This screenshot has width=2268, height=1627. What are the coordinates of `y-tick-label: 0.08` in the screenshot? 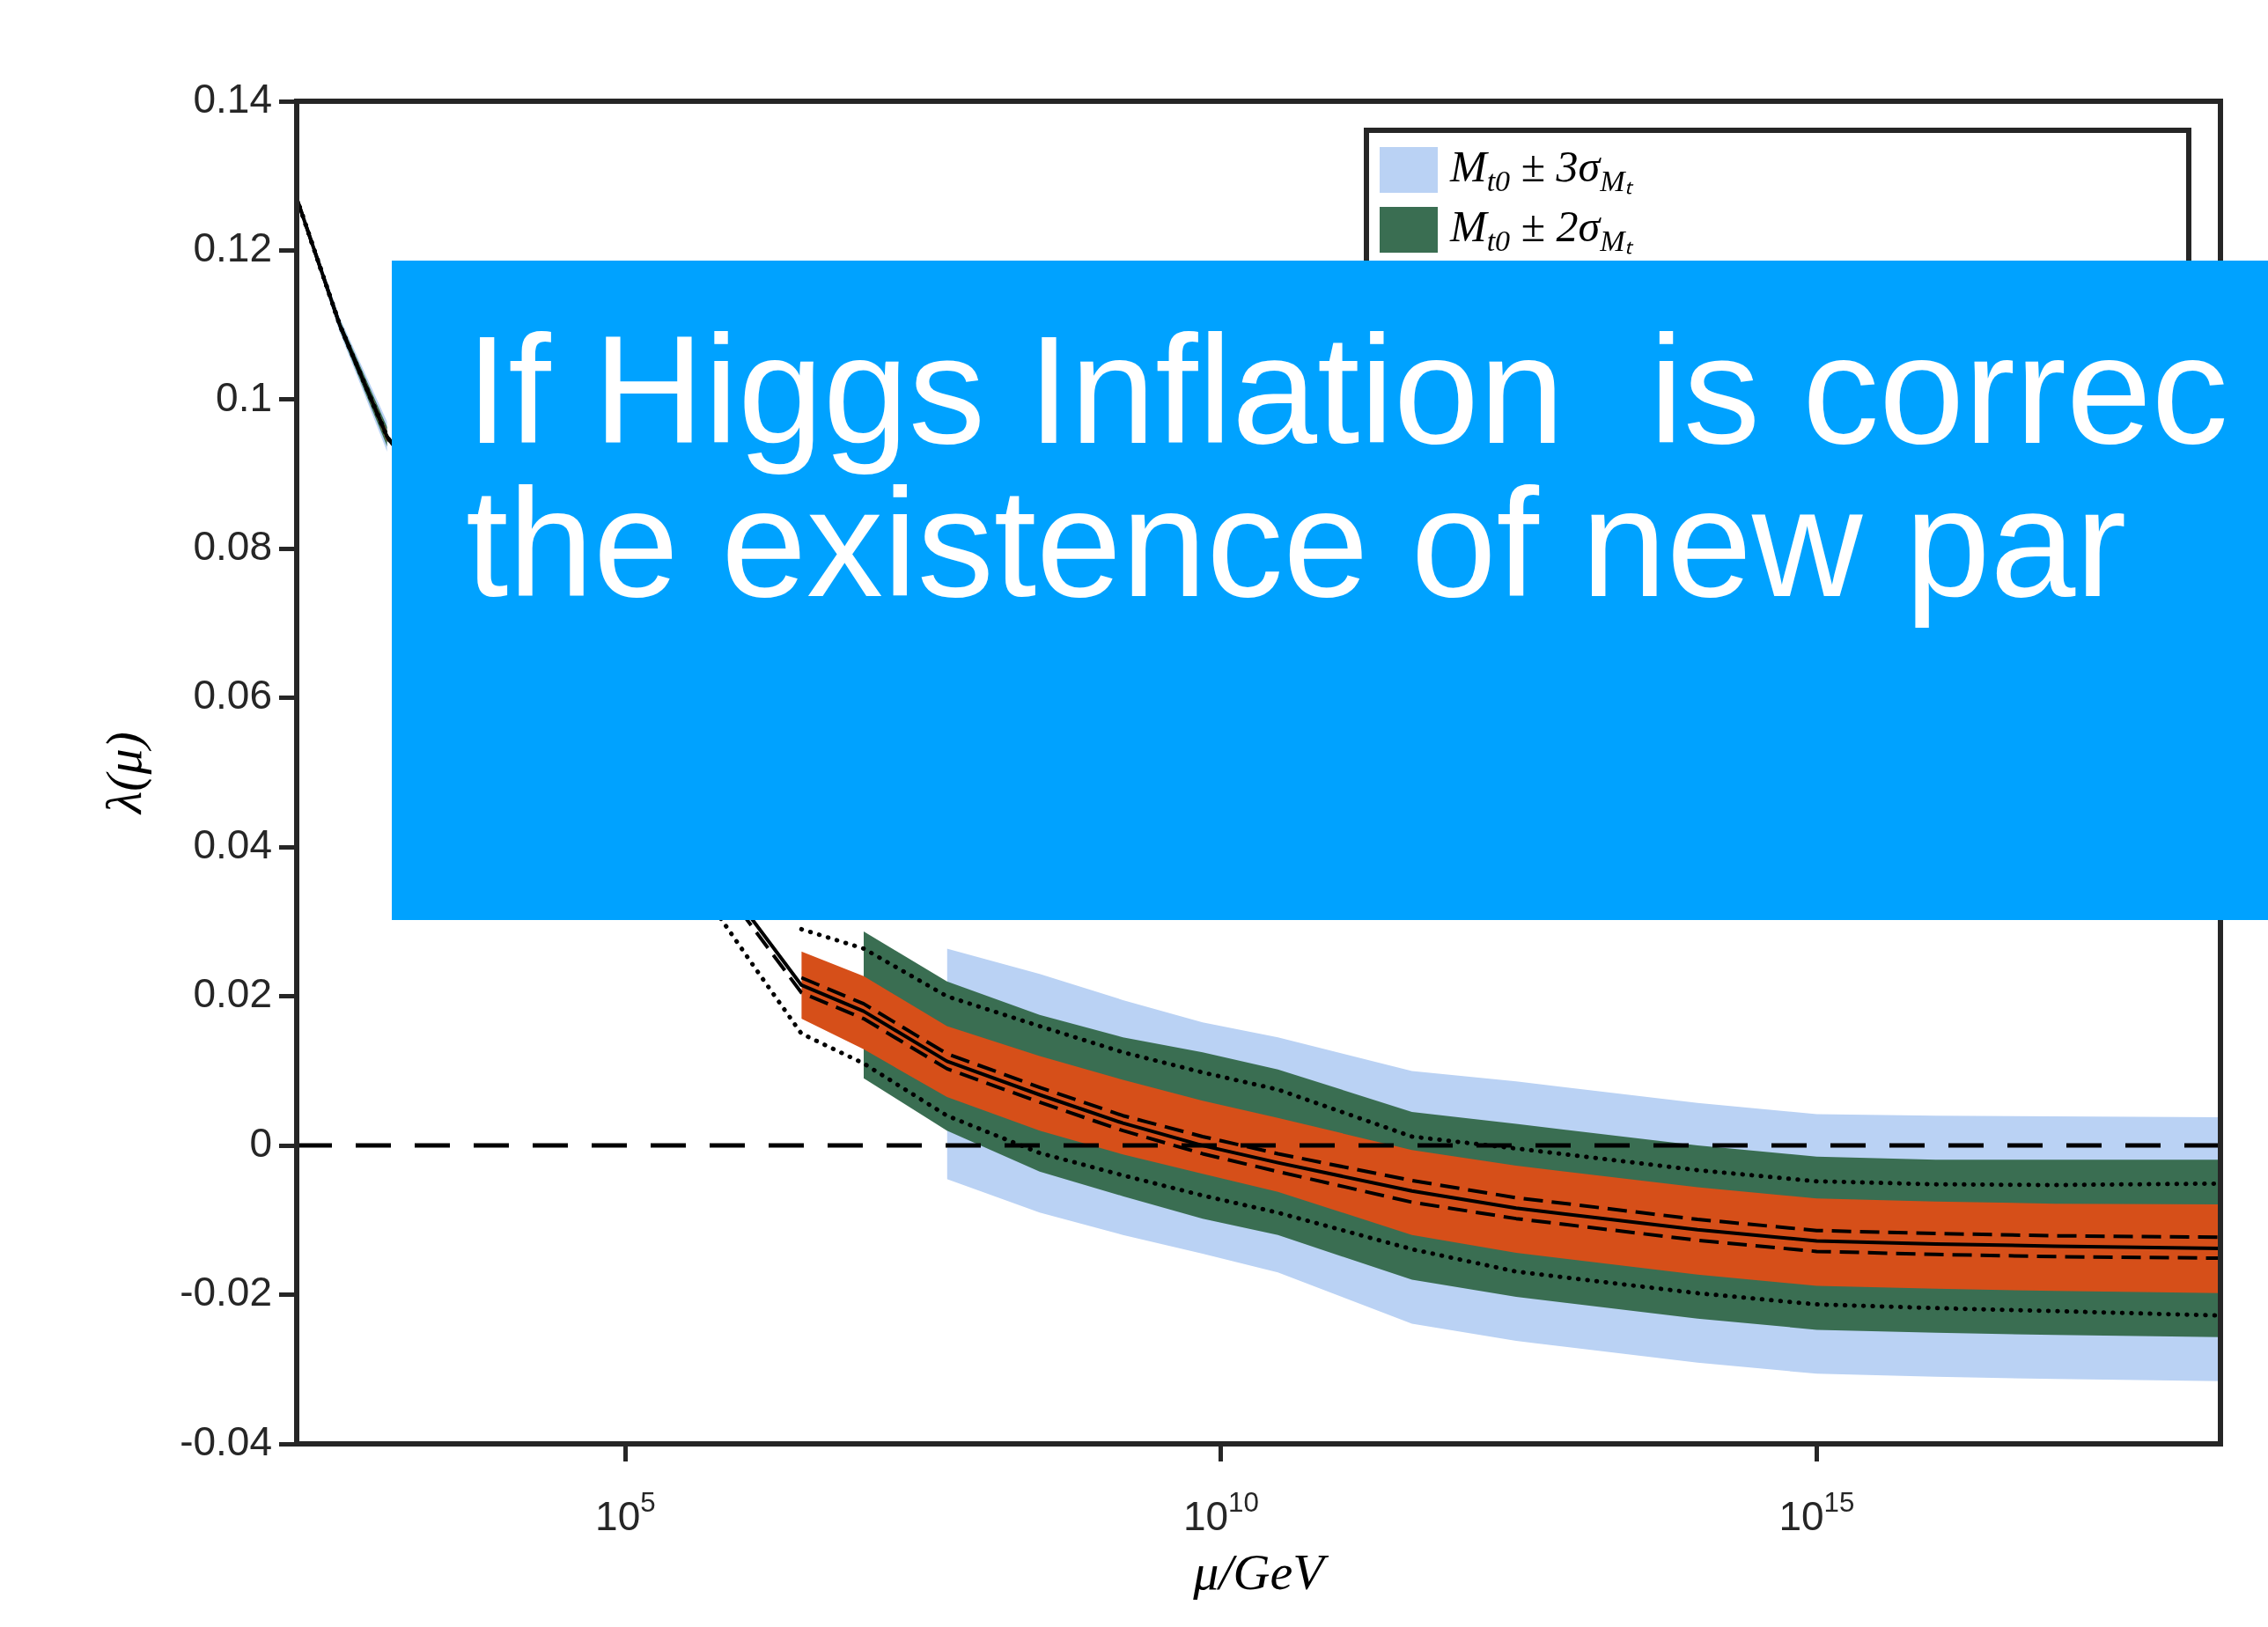 It's located at (232, 546).